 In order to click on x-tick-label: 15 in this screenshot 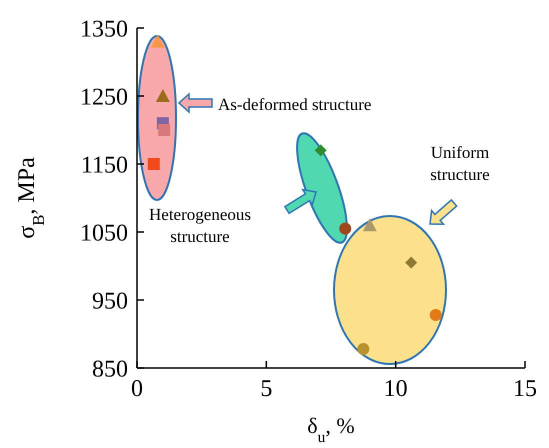, I will do `click(525, 389)`.